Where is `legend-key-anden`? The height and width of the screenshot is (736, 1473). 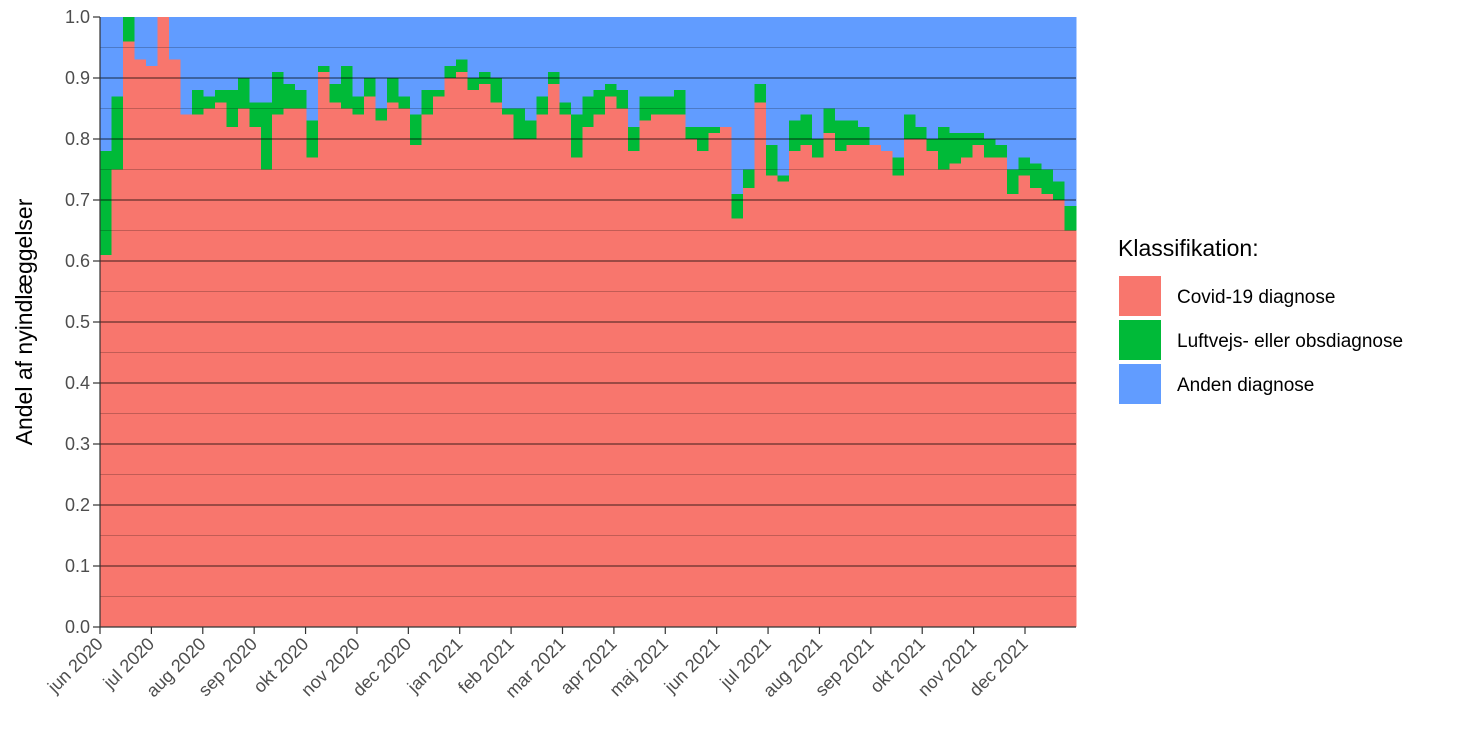
legend-key-anden is located at coordinates (1140, 384).